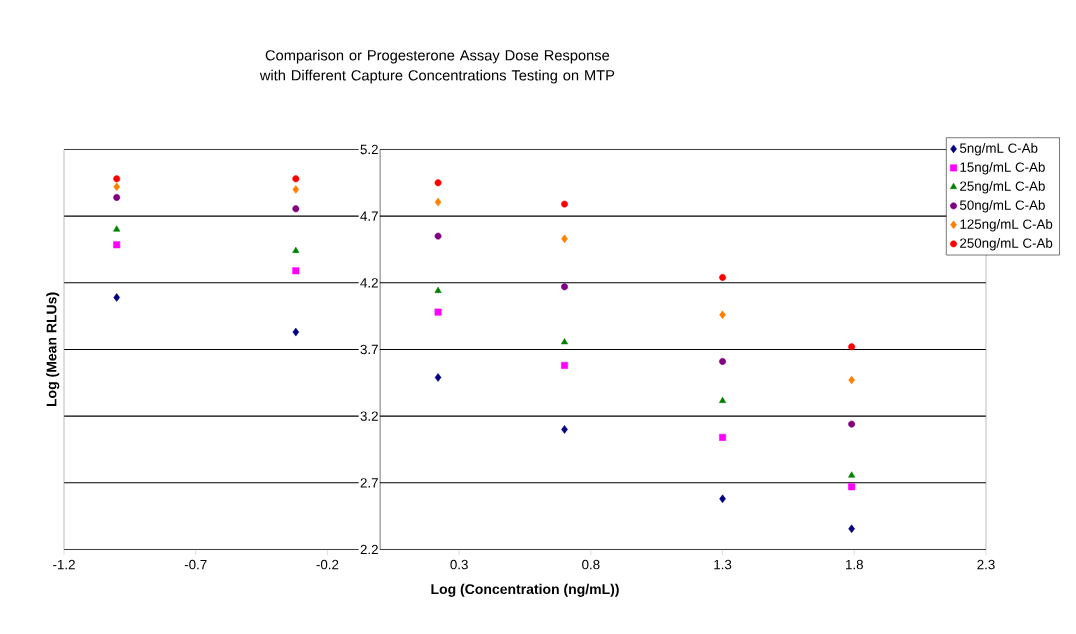 The width and height of the screenshot is (1076, 634). What do you see at coordinates (525, 590) in the screenshot?
I see `x-axis-title: Log (Concentration (ng/mL))` at bounding box center [525, 590].